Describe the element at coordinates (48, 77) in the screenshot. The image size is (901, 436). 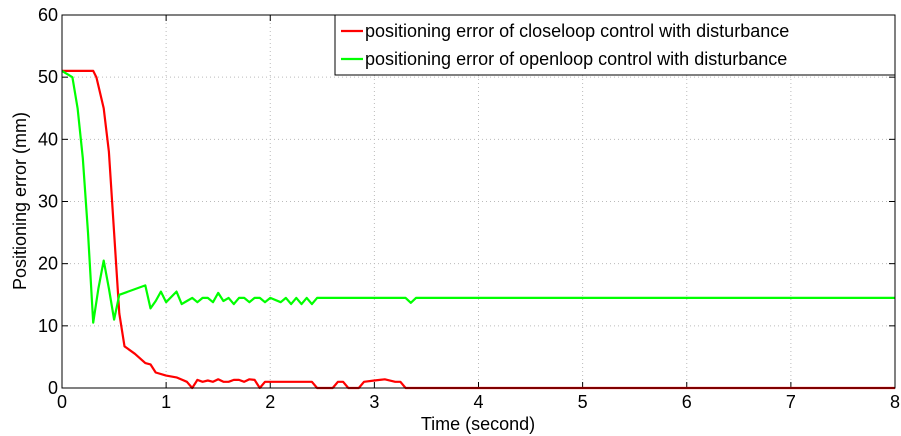
I see `y-tick-label: 50` at that location.